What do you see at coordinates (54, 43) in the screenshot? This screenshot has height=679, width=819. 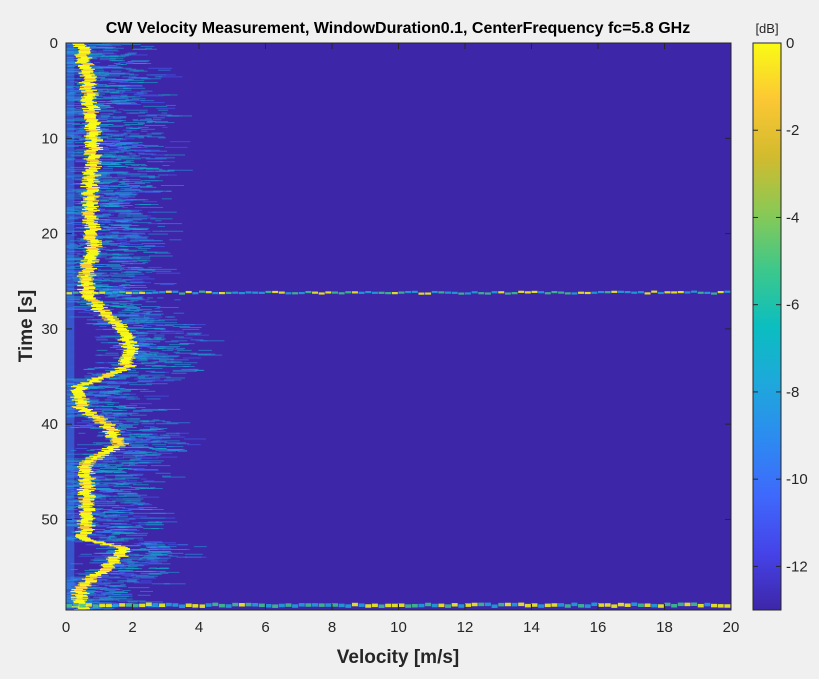 I see `y-tick-label: 0` at bounding box center [54, 43].